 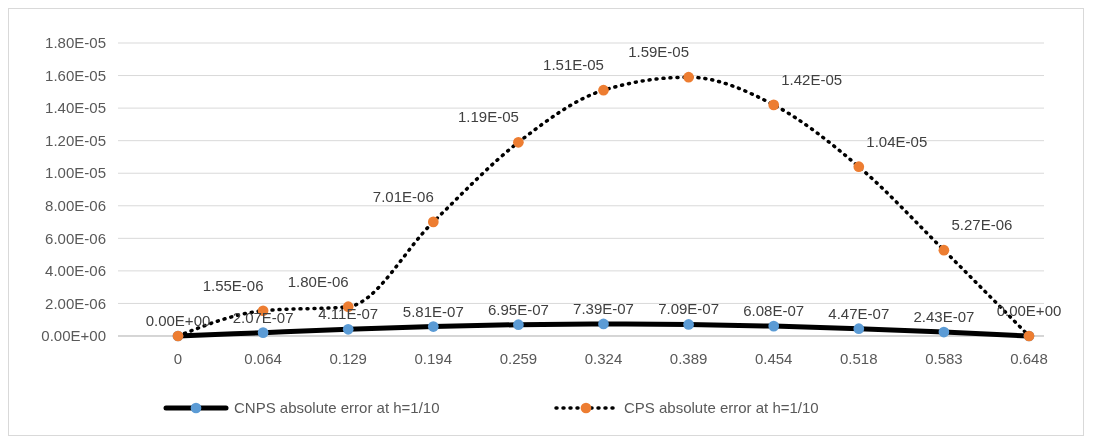 I want to click on data-label: 1.80E-06, so click(x=318, y=281).